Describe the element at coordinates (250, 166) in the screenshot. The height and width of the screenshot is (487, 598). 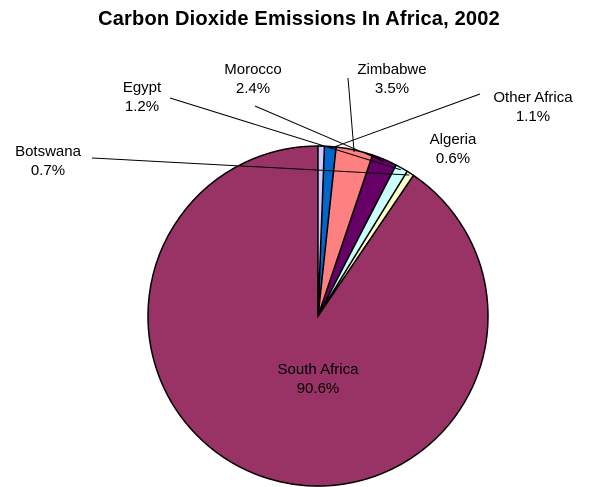
I see `leader-line-botswana` at that location.